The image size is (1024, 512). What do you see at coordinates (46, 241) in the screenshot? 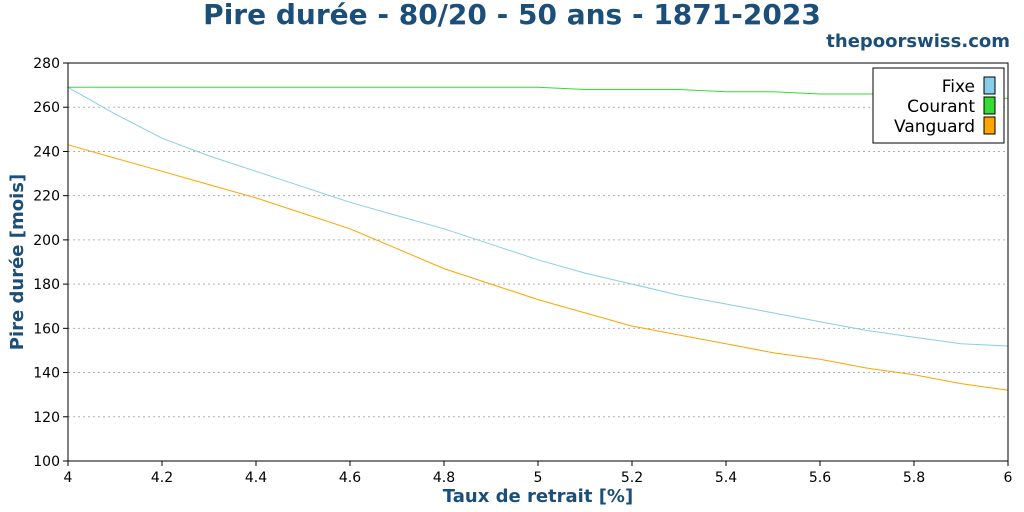
I see `y-tick-label: 200` at bounding box center [46, 241].